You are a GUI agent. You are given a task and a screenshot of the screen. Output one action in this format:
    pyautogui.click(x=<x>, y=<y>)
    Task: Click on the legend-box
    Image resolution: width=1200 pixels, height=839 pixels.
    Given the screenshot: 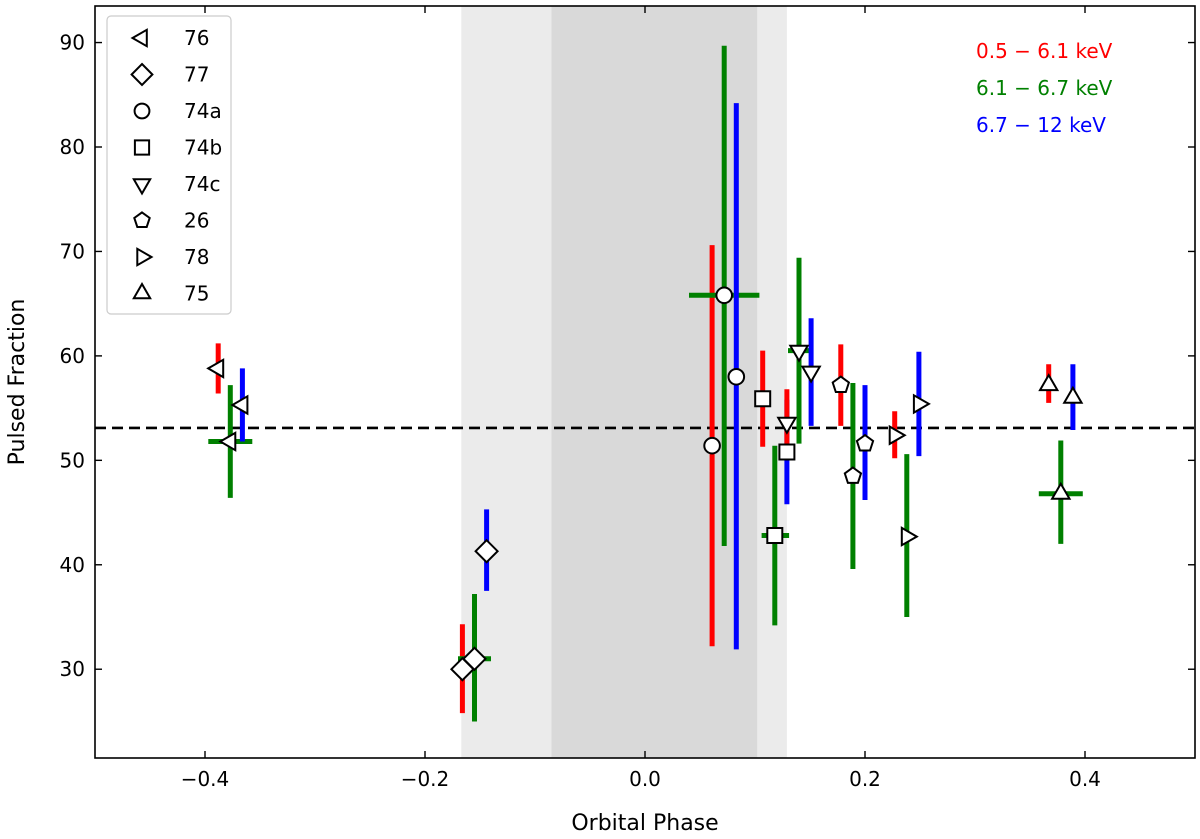 What is the action you would take?
    pyautogui.click(x=169, y=165)
    